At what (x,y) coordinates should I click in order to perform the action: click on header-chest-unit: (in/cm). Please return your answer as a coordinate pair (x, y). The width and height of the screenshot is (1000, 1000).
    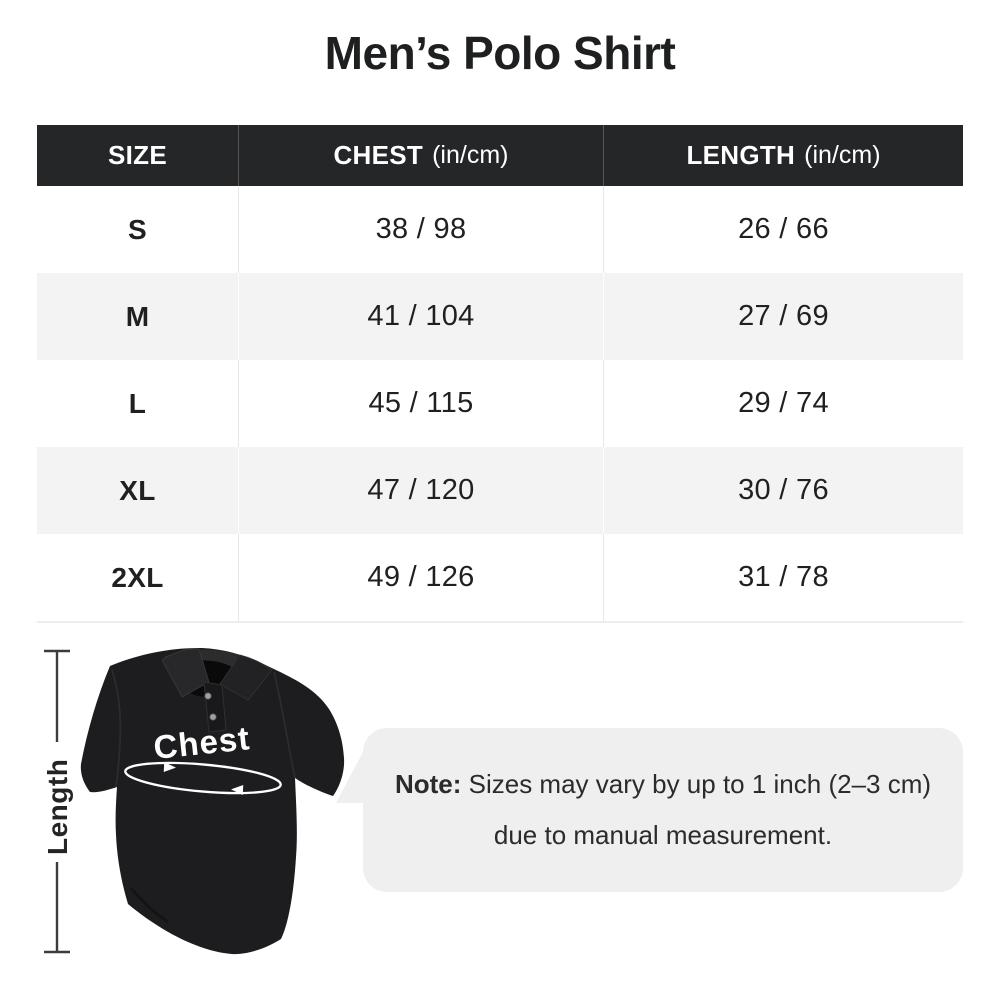
    Looking at the image, I should click on (470, 155).